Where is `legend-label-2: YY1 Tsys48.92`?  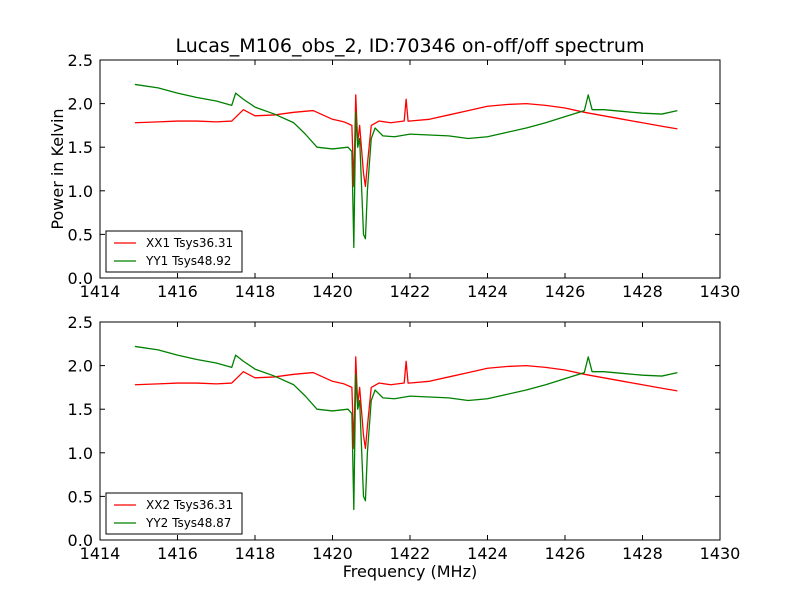 legend-label-2: YY1 Tsys48.92 is located at coordinates (188, 261).